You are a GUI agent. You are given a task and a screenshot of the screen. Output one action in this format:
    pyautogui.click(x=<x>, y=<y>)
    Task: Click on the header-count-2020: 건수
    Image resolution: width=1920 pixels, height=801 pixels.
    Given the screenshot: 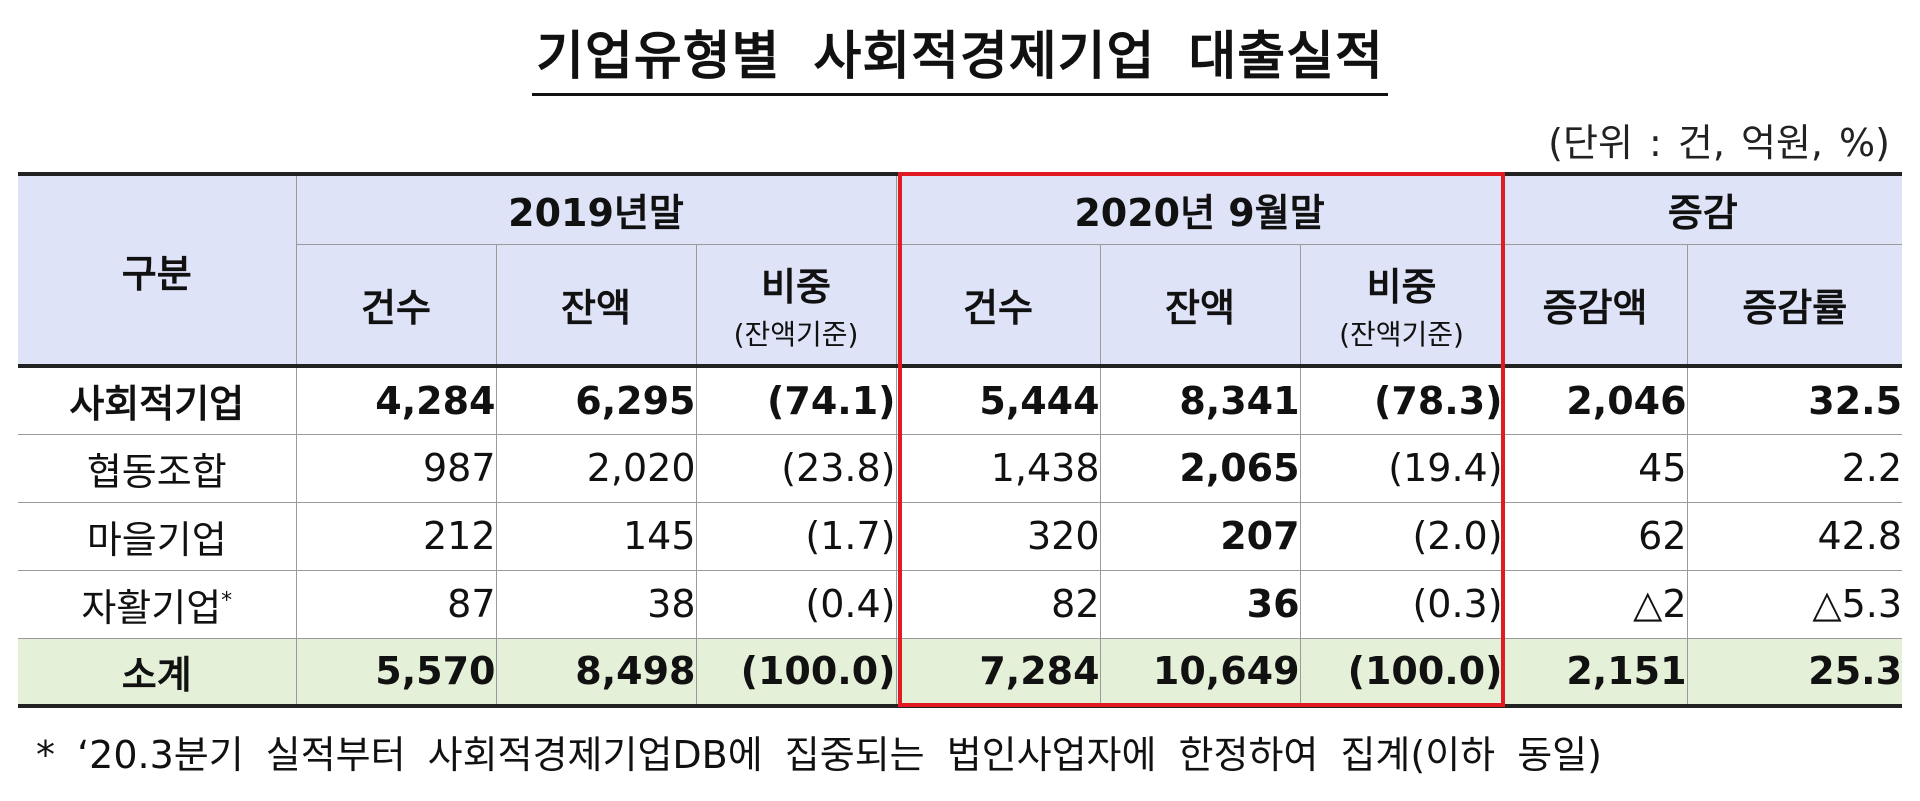 What is the action you would take?
    pyautogui.click(x=998, y=305)
    